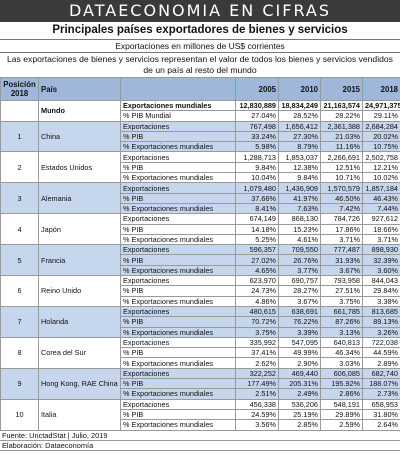 Image resolution: width=400 pixels, height=455 pixels. Describe the element at coordinates (19, 198) in the screenshot. I see `rank-cell: 3` at that location.